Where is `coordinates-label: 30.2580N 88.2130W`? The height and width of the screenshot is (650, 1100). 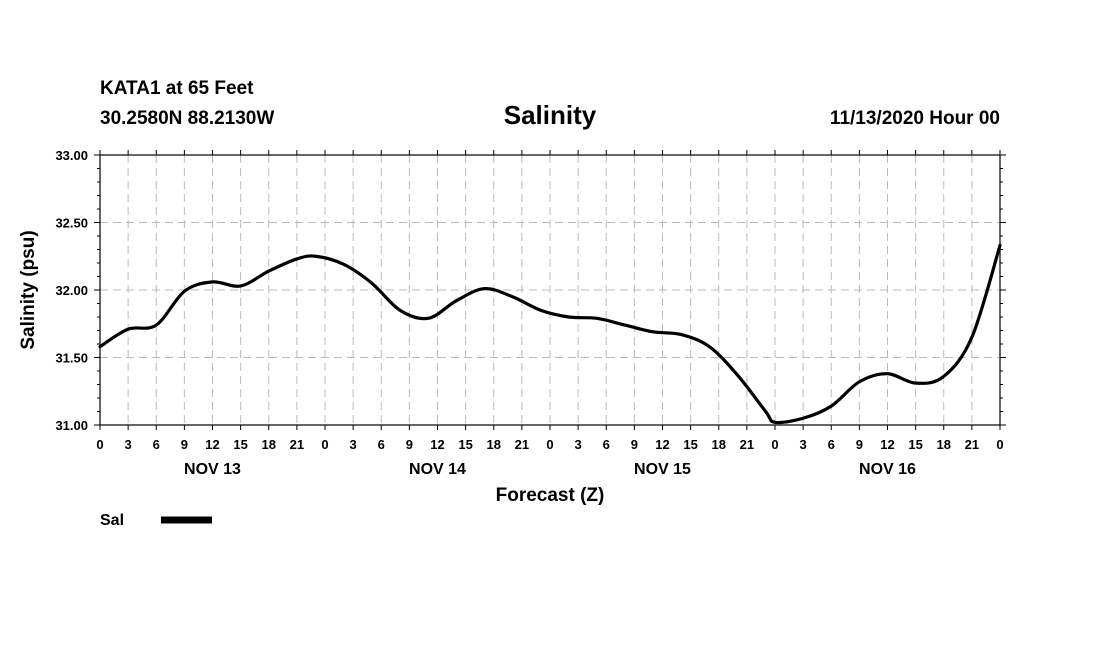
coordinates-label: 30.2580N 88.2130W is located at coordinates (187, 118).